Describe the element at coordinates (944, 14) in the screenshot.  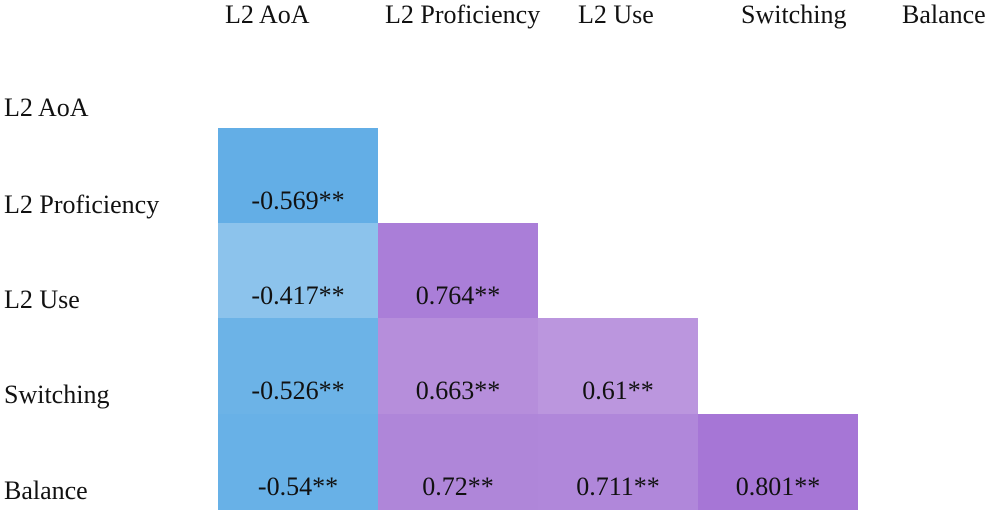
I see `column-label-balance: Balance` at that location.